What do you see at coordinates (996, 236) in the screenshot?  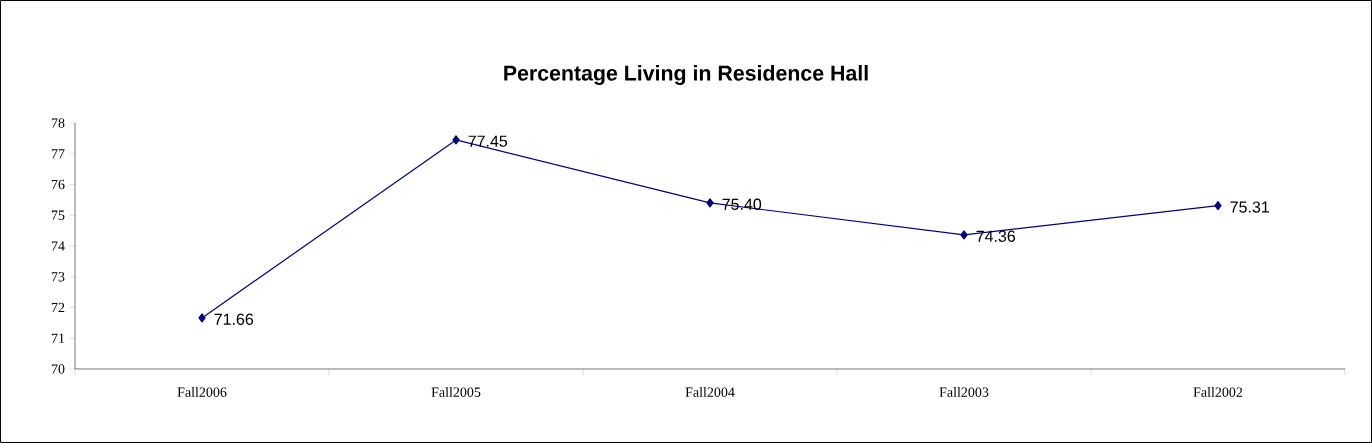 I see `data-label: 74.36` at bounding box center [996, 236].